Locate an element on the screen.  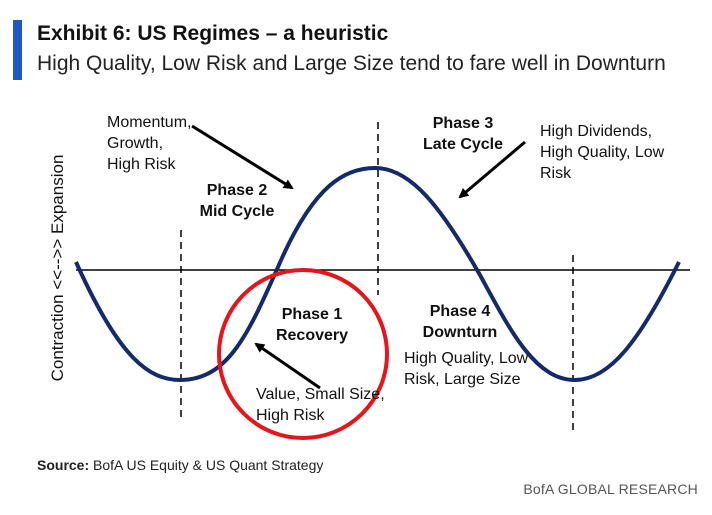
phase2-style-line3: High Risk is located at coordinates (141, 164).